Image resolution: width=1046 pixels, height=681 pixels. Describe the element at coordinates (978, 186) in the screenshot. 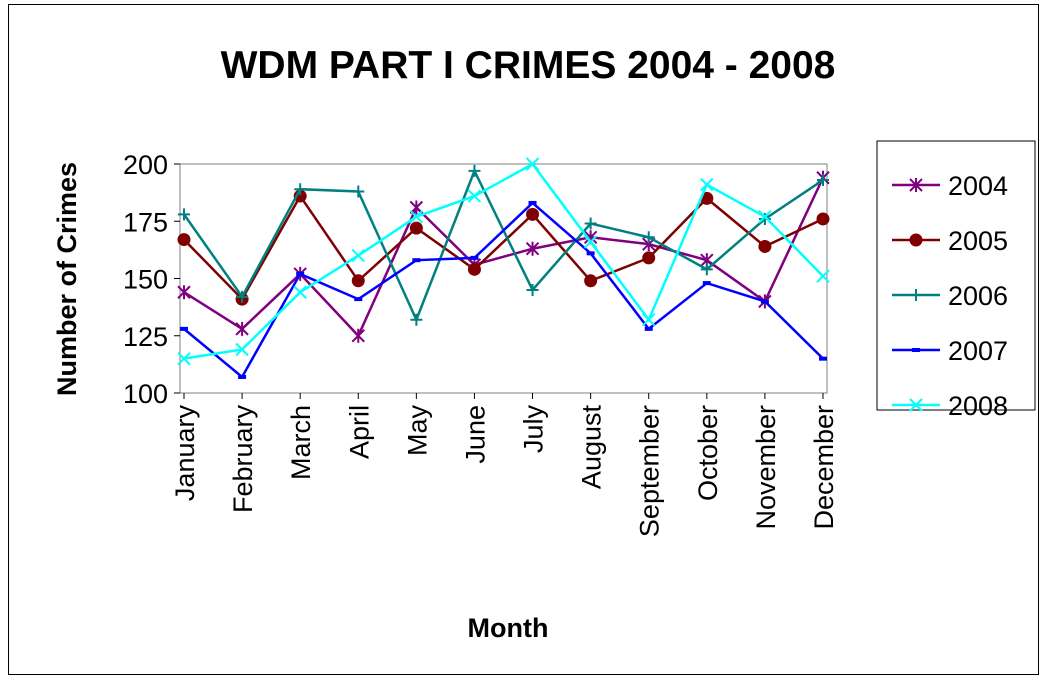

I see `legend-label: 2004` at that location.